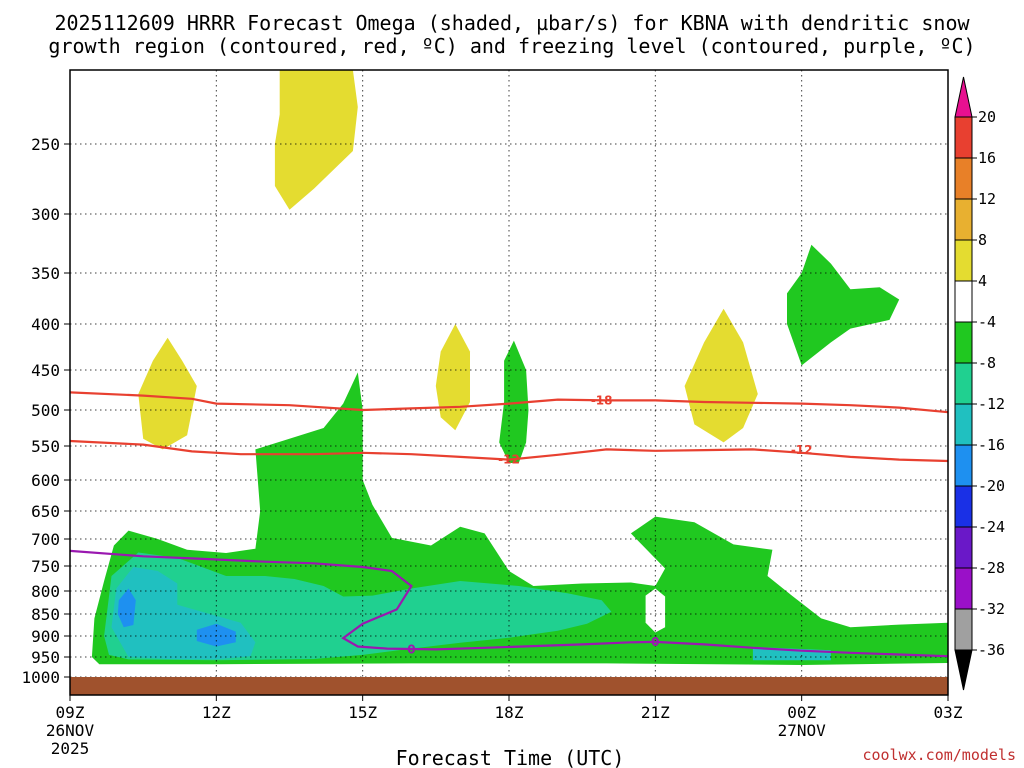 The width and height of the screenshot is (1024, 768). What do you see at coordinates (963, 383) in the screenshot?
I see `colorbar-bin--12-to--8` at bounding box center [963, 383].